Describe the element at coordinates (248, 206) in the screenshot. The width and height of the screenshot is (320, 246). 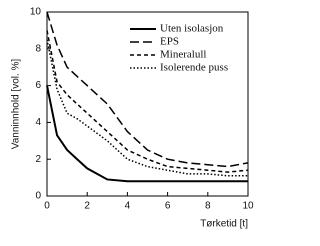
I see `x-tick-label: 10` at that location.